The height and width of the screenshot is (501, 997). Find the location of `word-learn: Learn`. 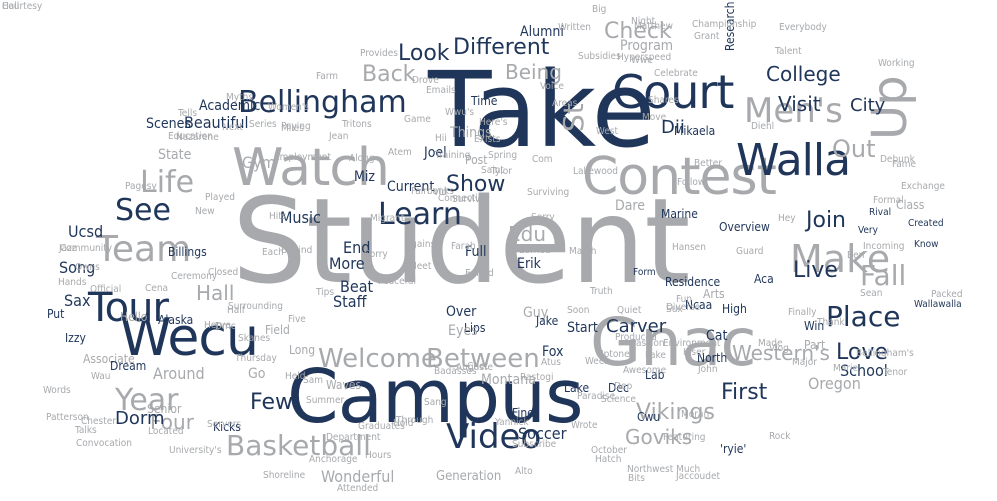

word-learn: Learn is located at coordinates (420, 214).